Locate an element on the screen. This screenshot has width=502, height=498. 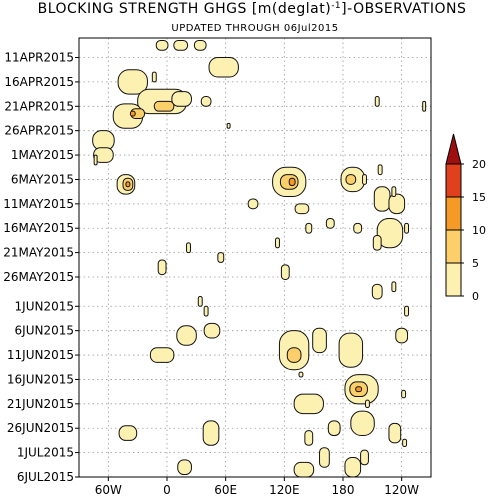
y-tick-label: 1JUL2015 is located at coordinates (45, 453).